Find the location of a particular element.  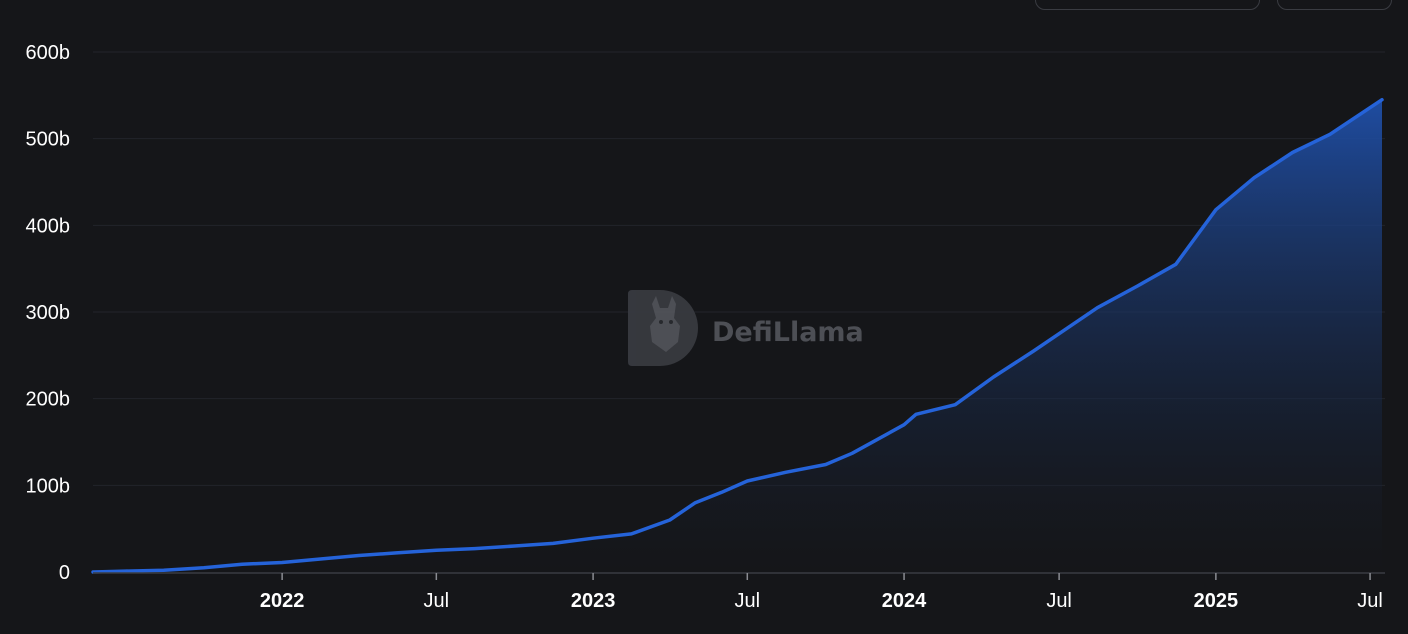

y-tick-label: 200b is located at coordinates (48, 400).